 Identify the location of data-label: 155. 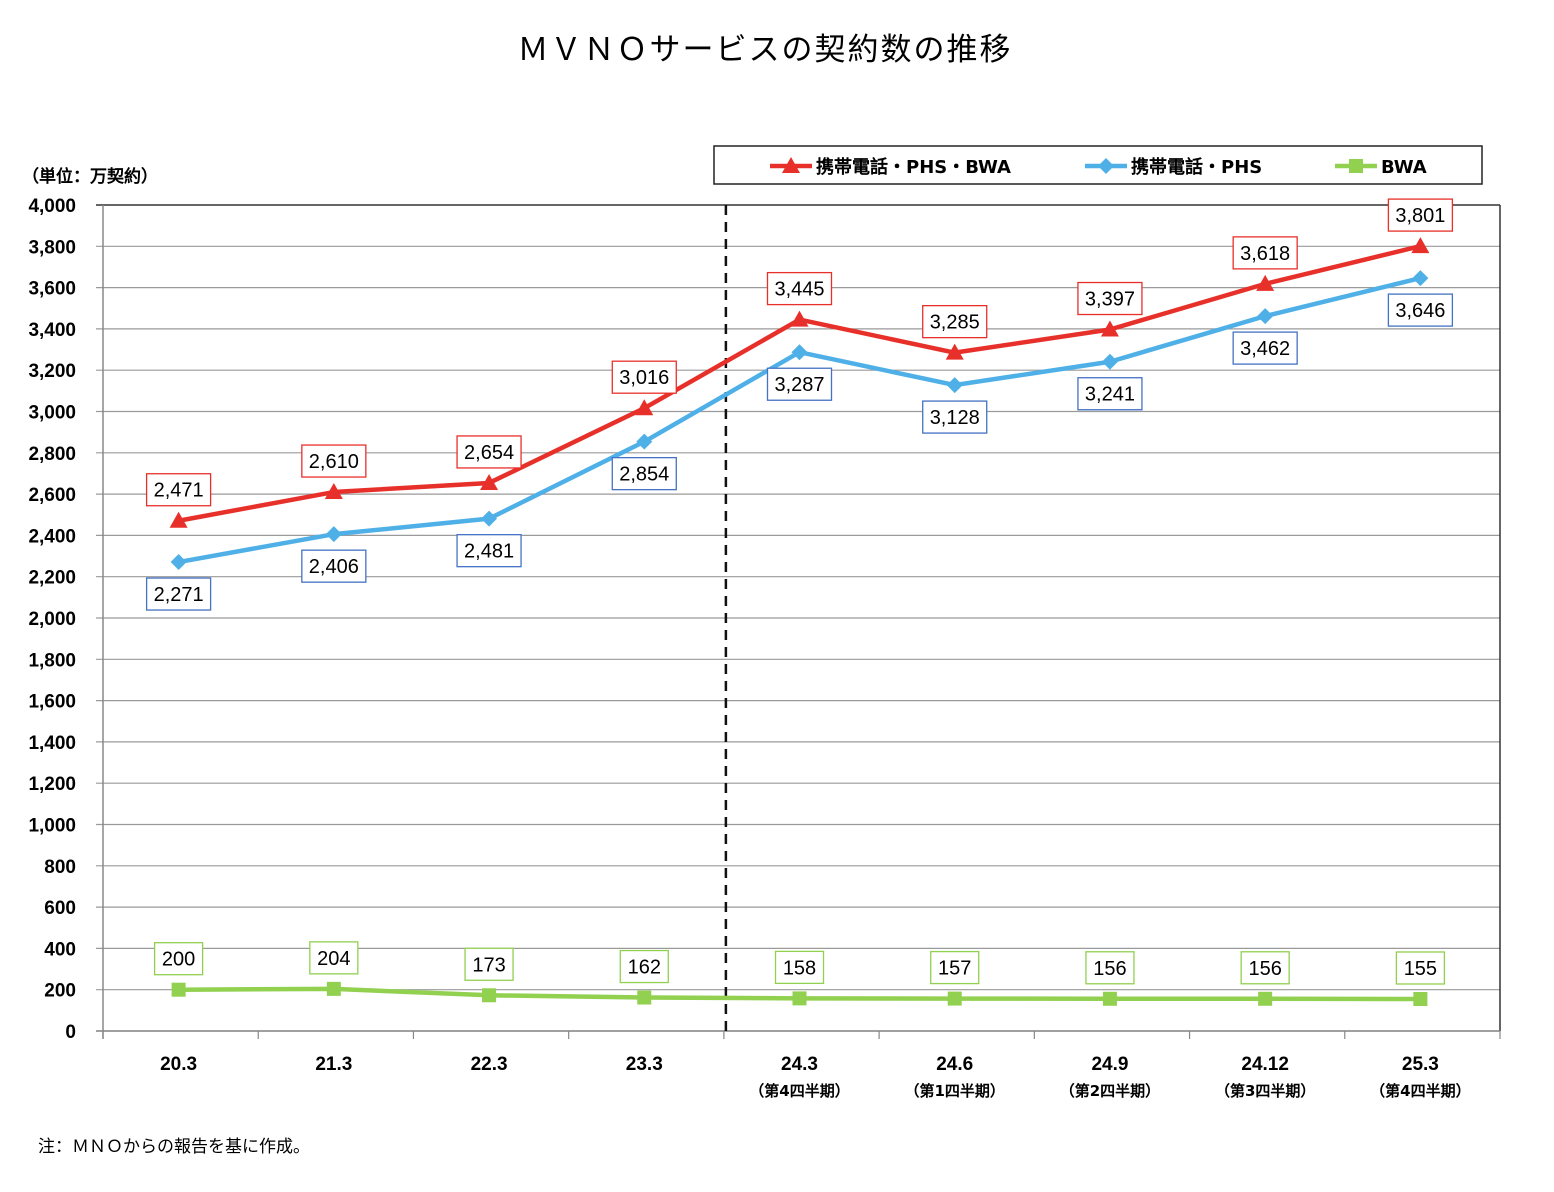
(1420, 969).